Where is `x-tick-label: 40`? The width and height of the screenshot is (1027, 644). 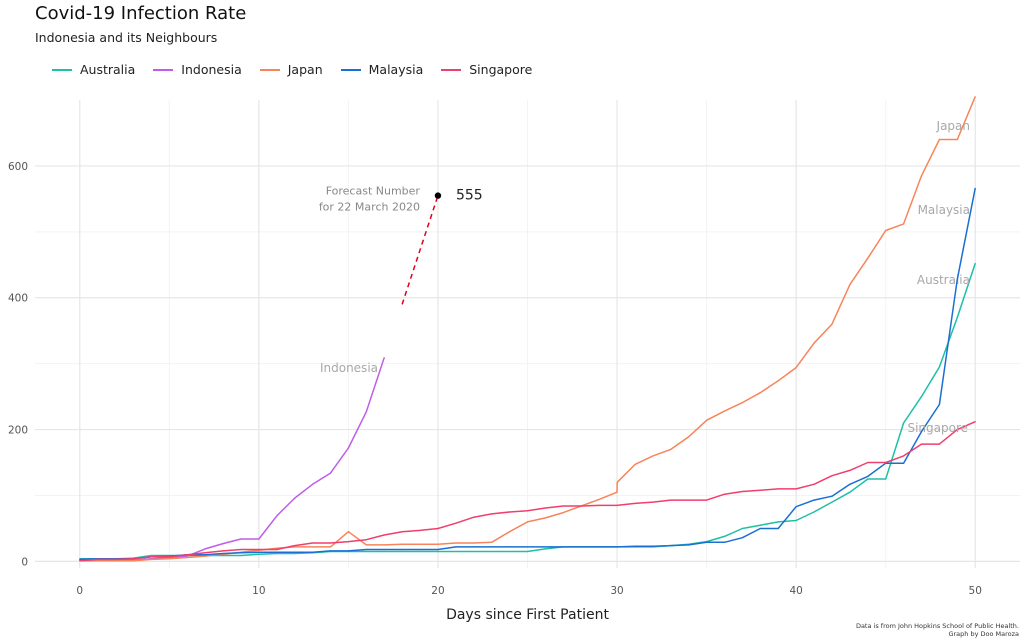
x-tick-label: 40 is located at coordinates (795, 591).